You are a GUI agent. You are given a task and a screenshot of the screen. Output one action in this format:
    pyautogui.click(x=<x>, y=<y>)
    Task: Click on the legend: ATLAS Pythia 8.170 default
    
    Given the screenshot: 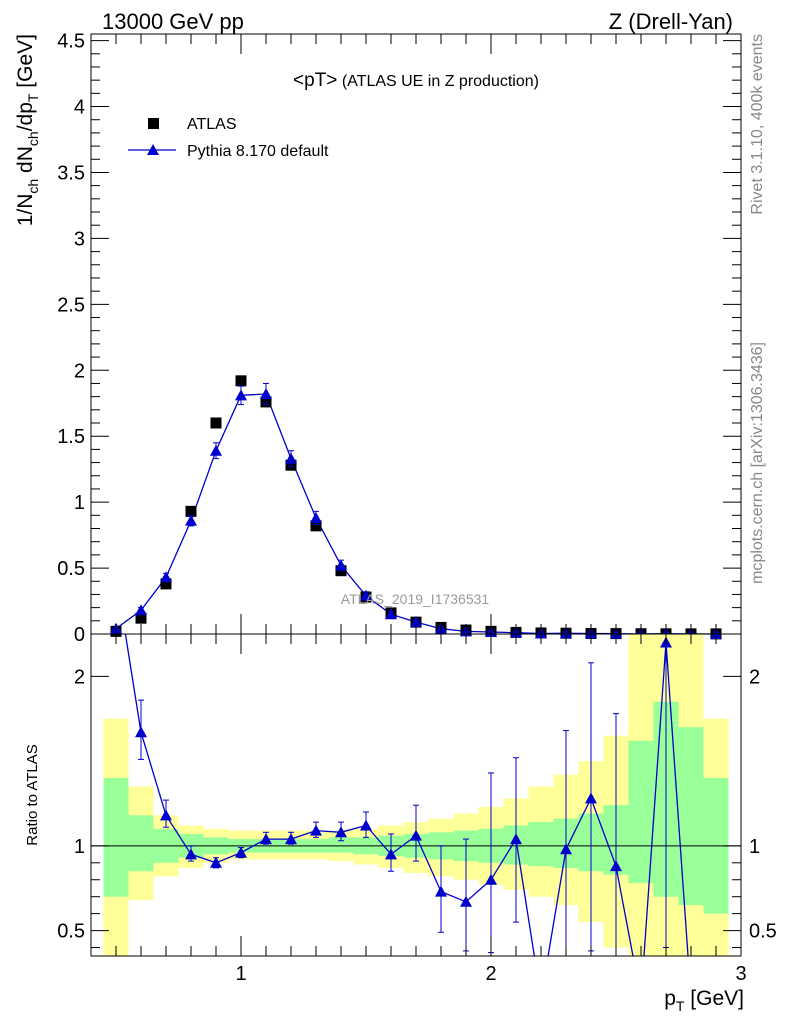 What is the action you would take?
    pyautogui.click(x=228, y=138)
    